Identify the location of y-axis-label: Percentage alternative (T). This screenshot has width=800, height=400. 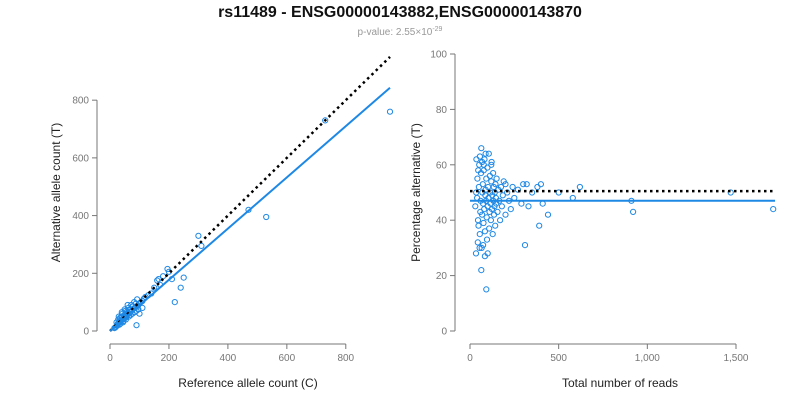
(416, 192).